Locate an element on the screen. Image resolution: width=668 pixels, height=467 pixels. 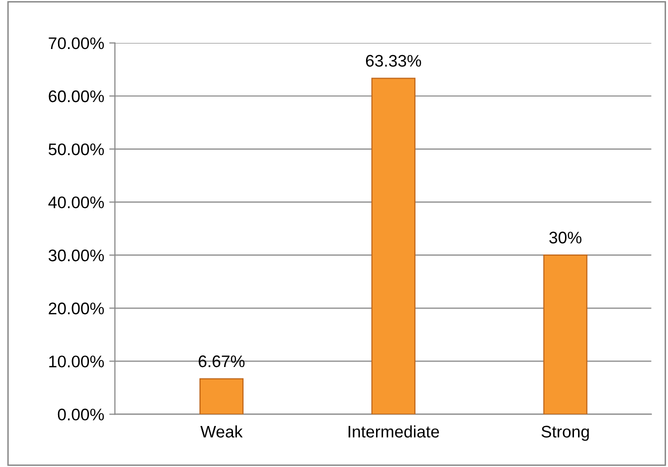
y-tick-label: 40.00% is located at coordinates (76, 202).